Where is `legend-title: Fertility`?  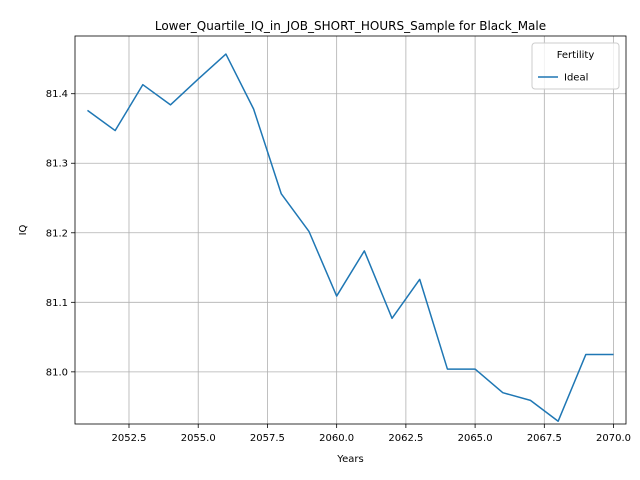 legend-title: Fertility is located at coordinates (576, 55).